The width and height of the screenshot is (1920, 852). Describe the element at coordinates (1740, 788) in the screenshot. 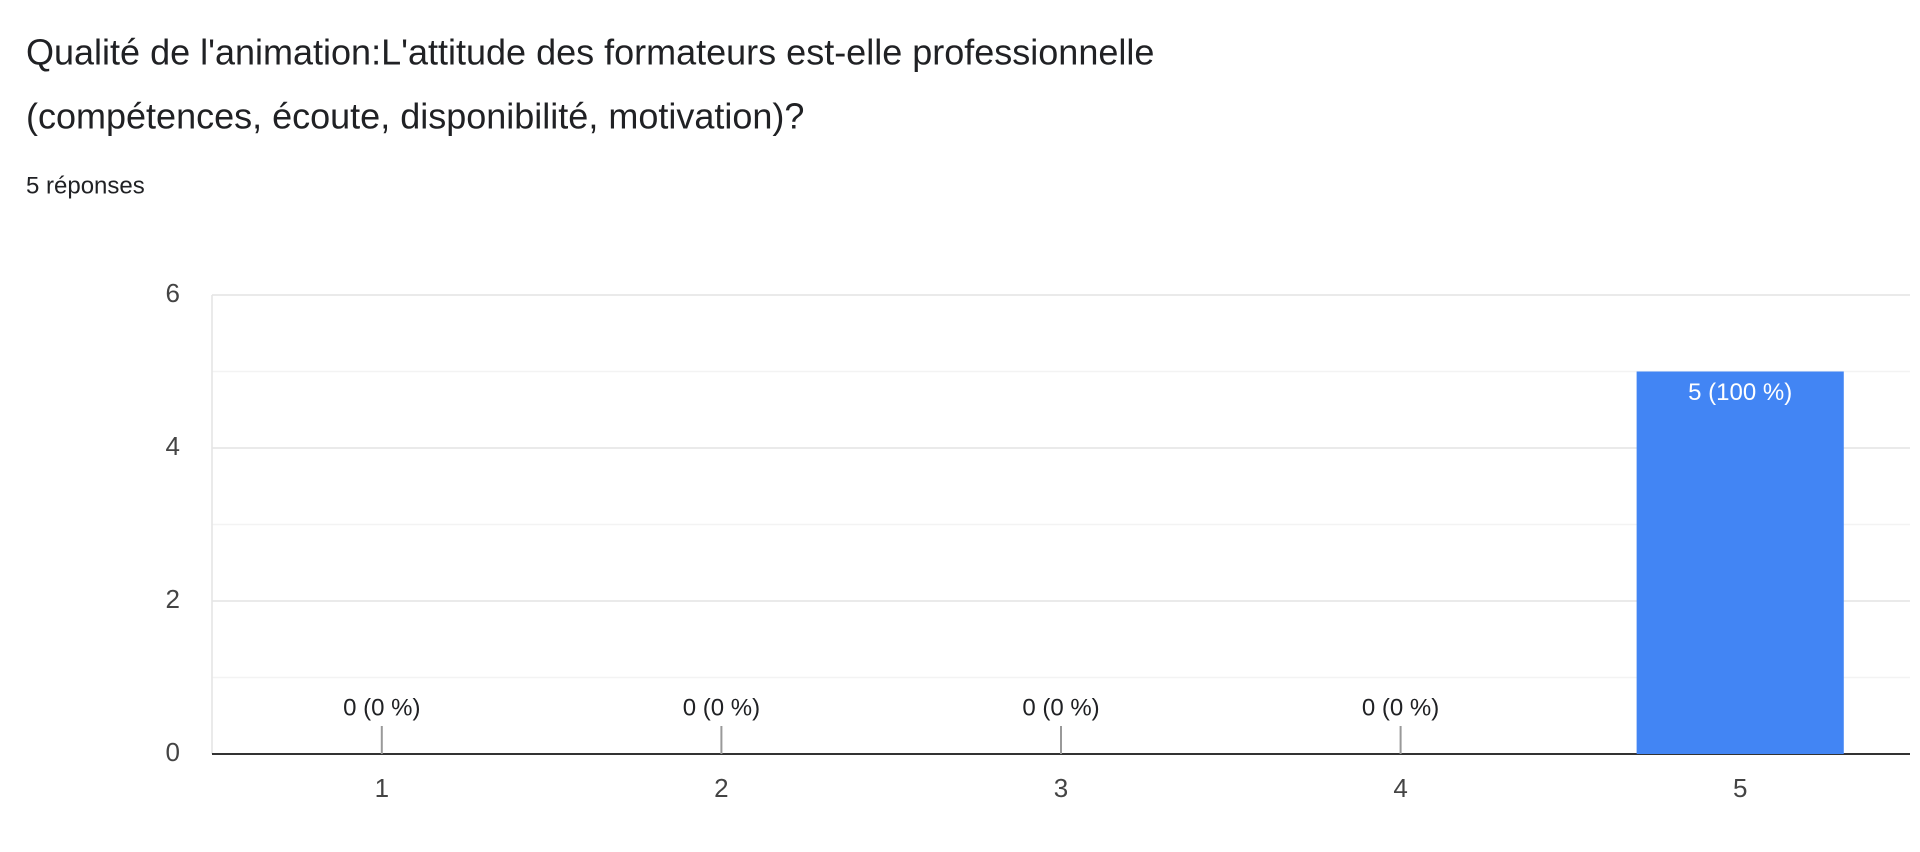

I see `x-tick-label: 5` at that location.